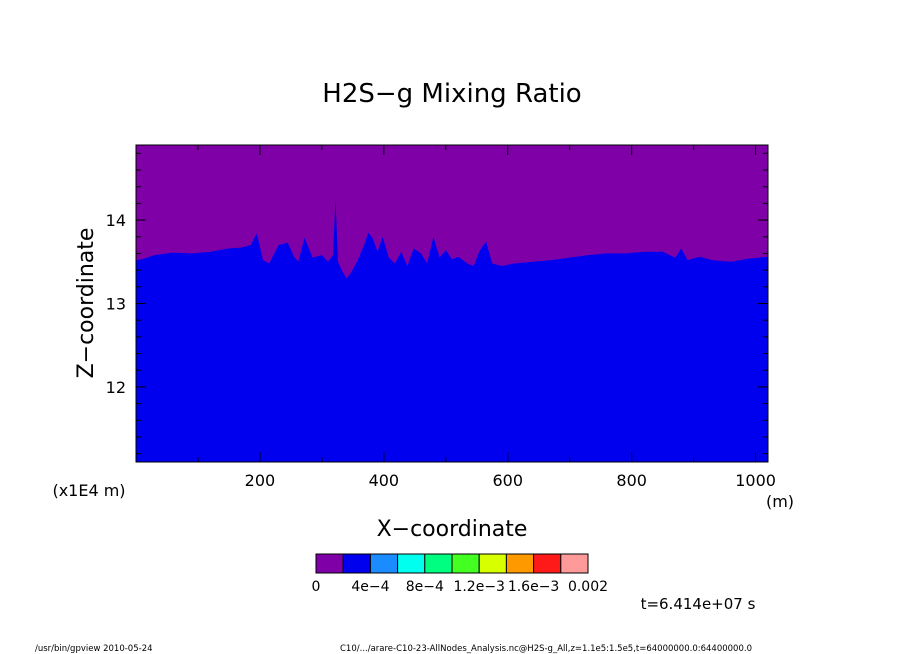  What do you see at coordinates (507, 480) in the screenshot?
I see `x-tick-label: 600` at bounding box center [507, 480].